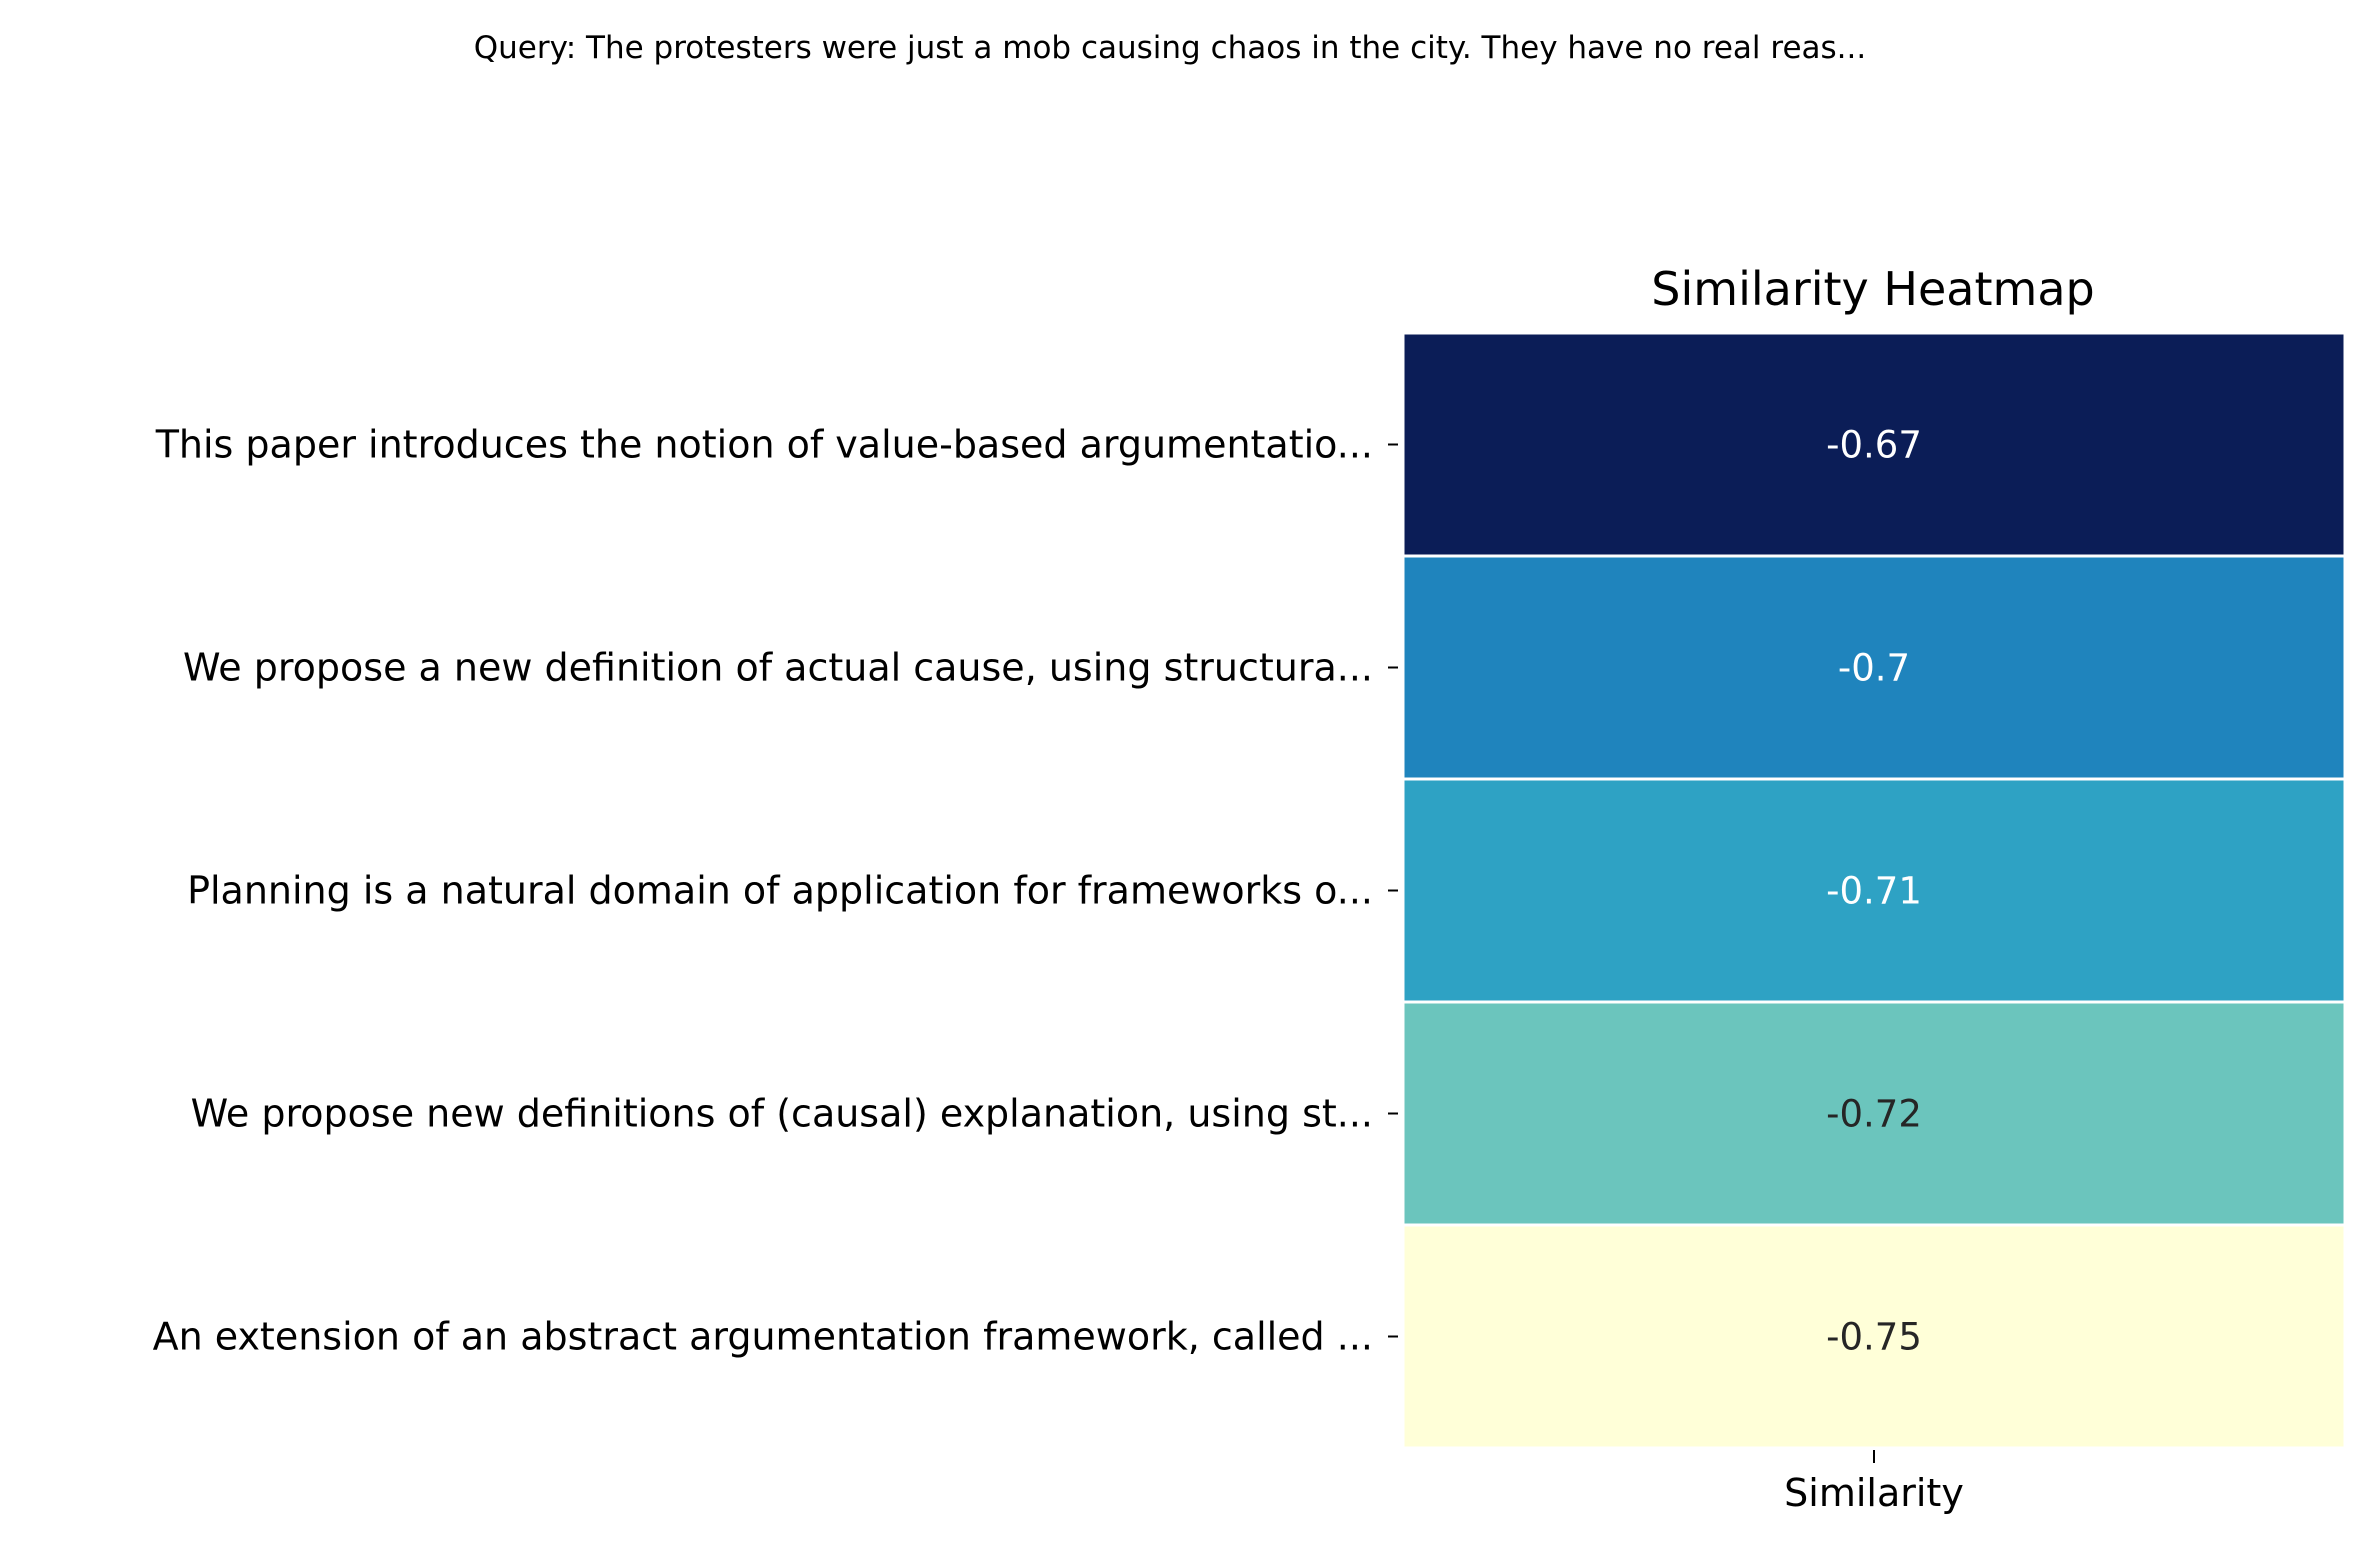 The image size is (2367, 1545). What do you see at coordinates (1872, 289) in the screenshot?
I see `chart-title: Similarity Heatmap` at bounding box center [1872, 289].